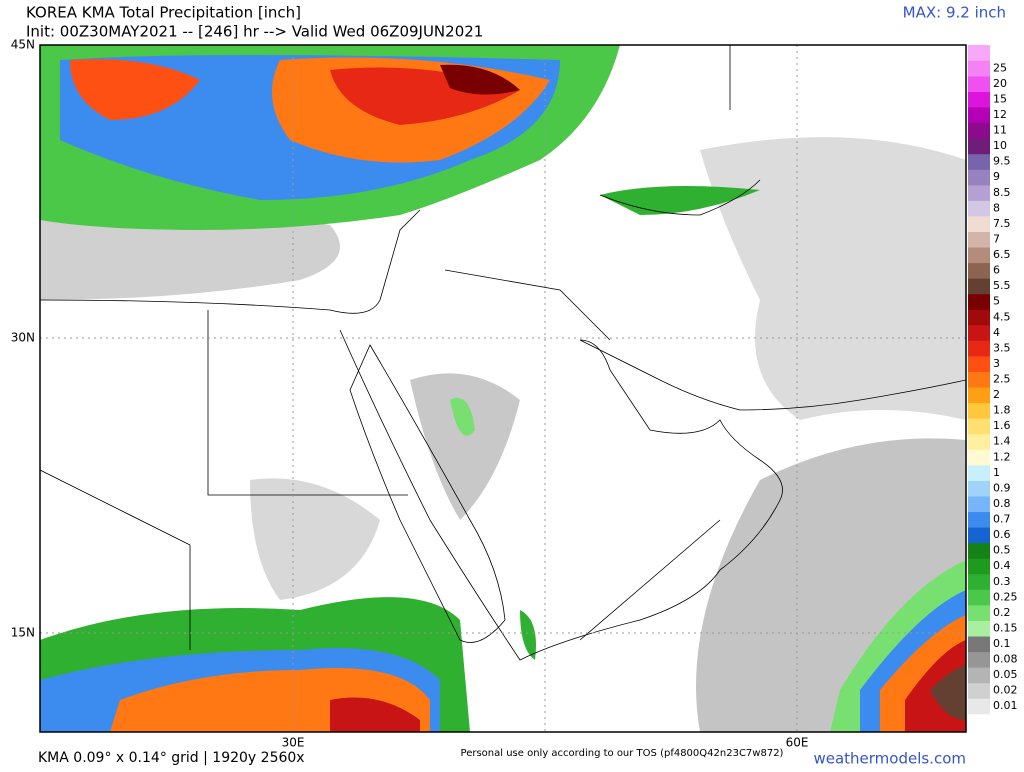 This screenshot has height=772, width=1024. What do you see at coordinates (23, 633) in the screenshot?
I see `lat-label: 15N` at bounding box center [23, 633].